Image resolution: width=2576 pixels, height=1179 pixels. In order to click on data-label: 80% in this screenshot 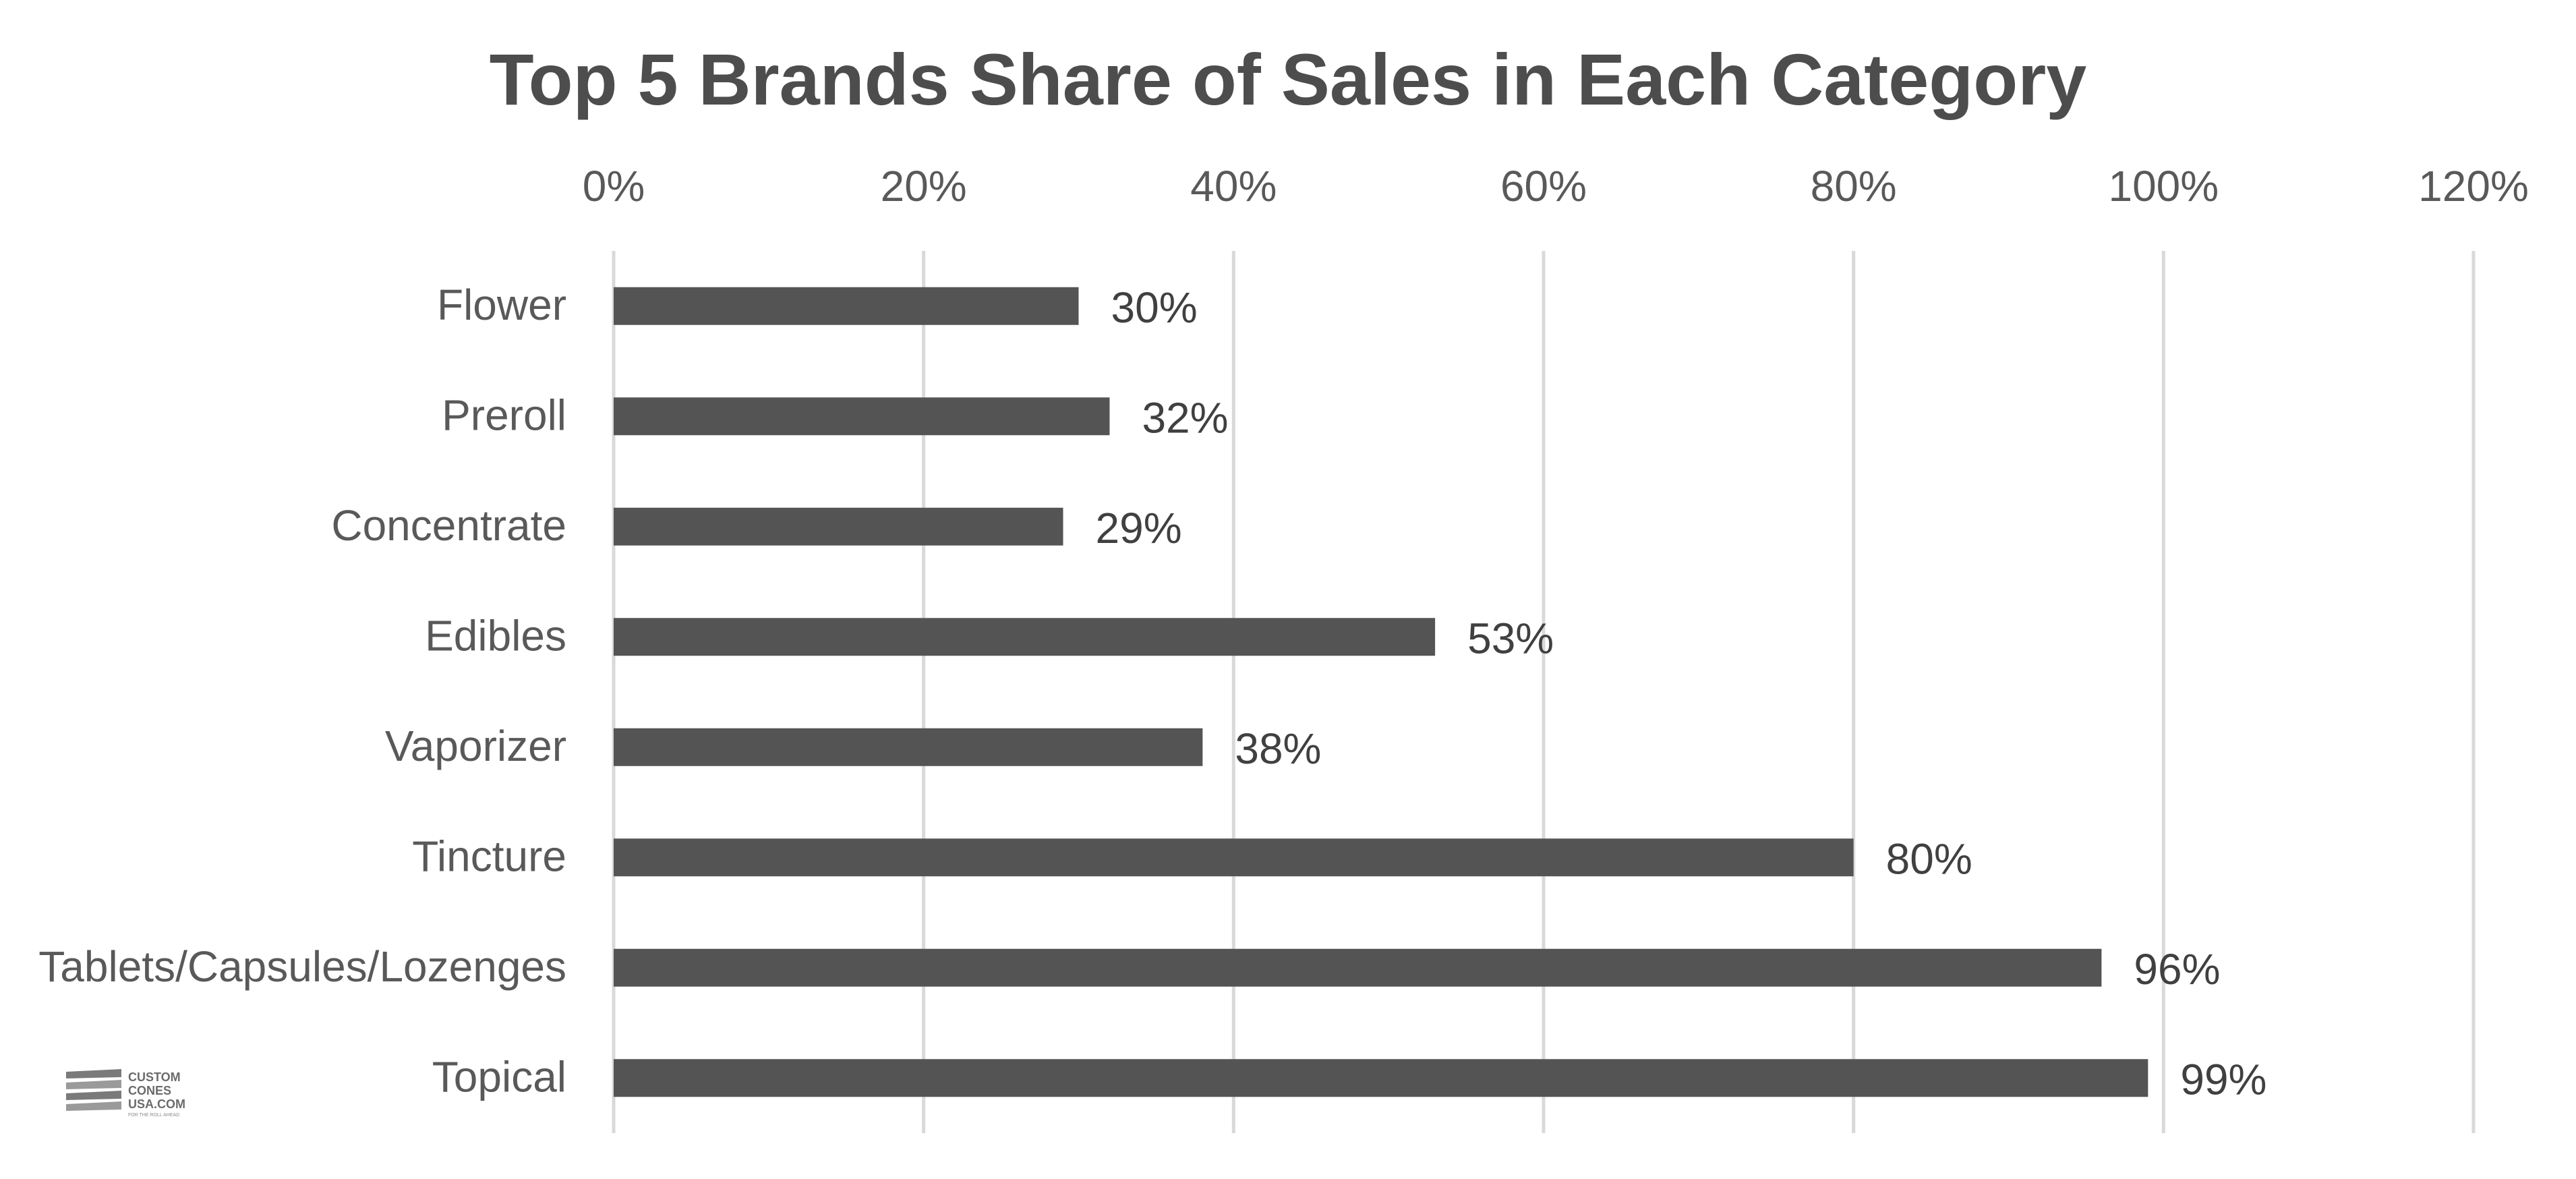, I will do `click(1929, 858)`.